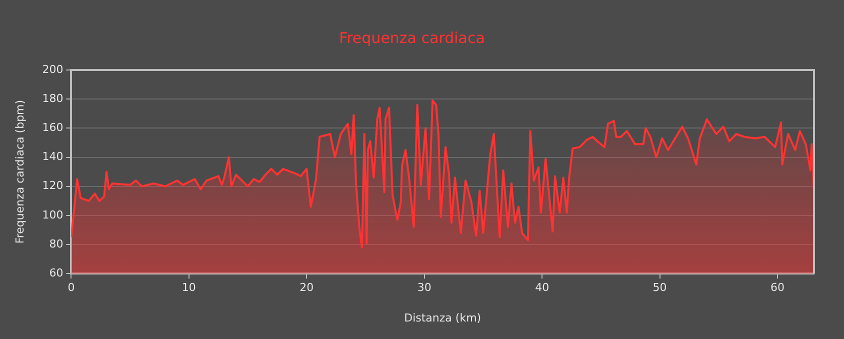 This screenshot has height=339, width=844. Describe the element at coordinates (71, 287) in the screenshot. I see `x-tick-label: 0` at that location.